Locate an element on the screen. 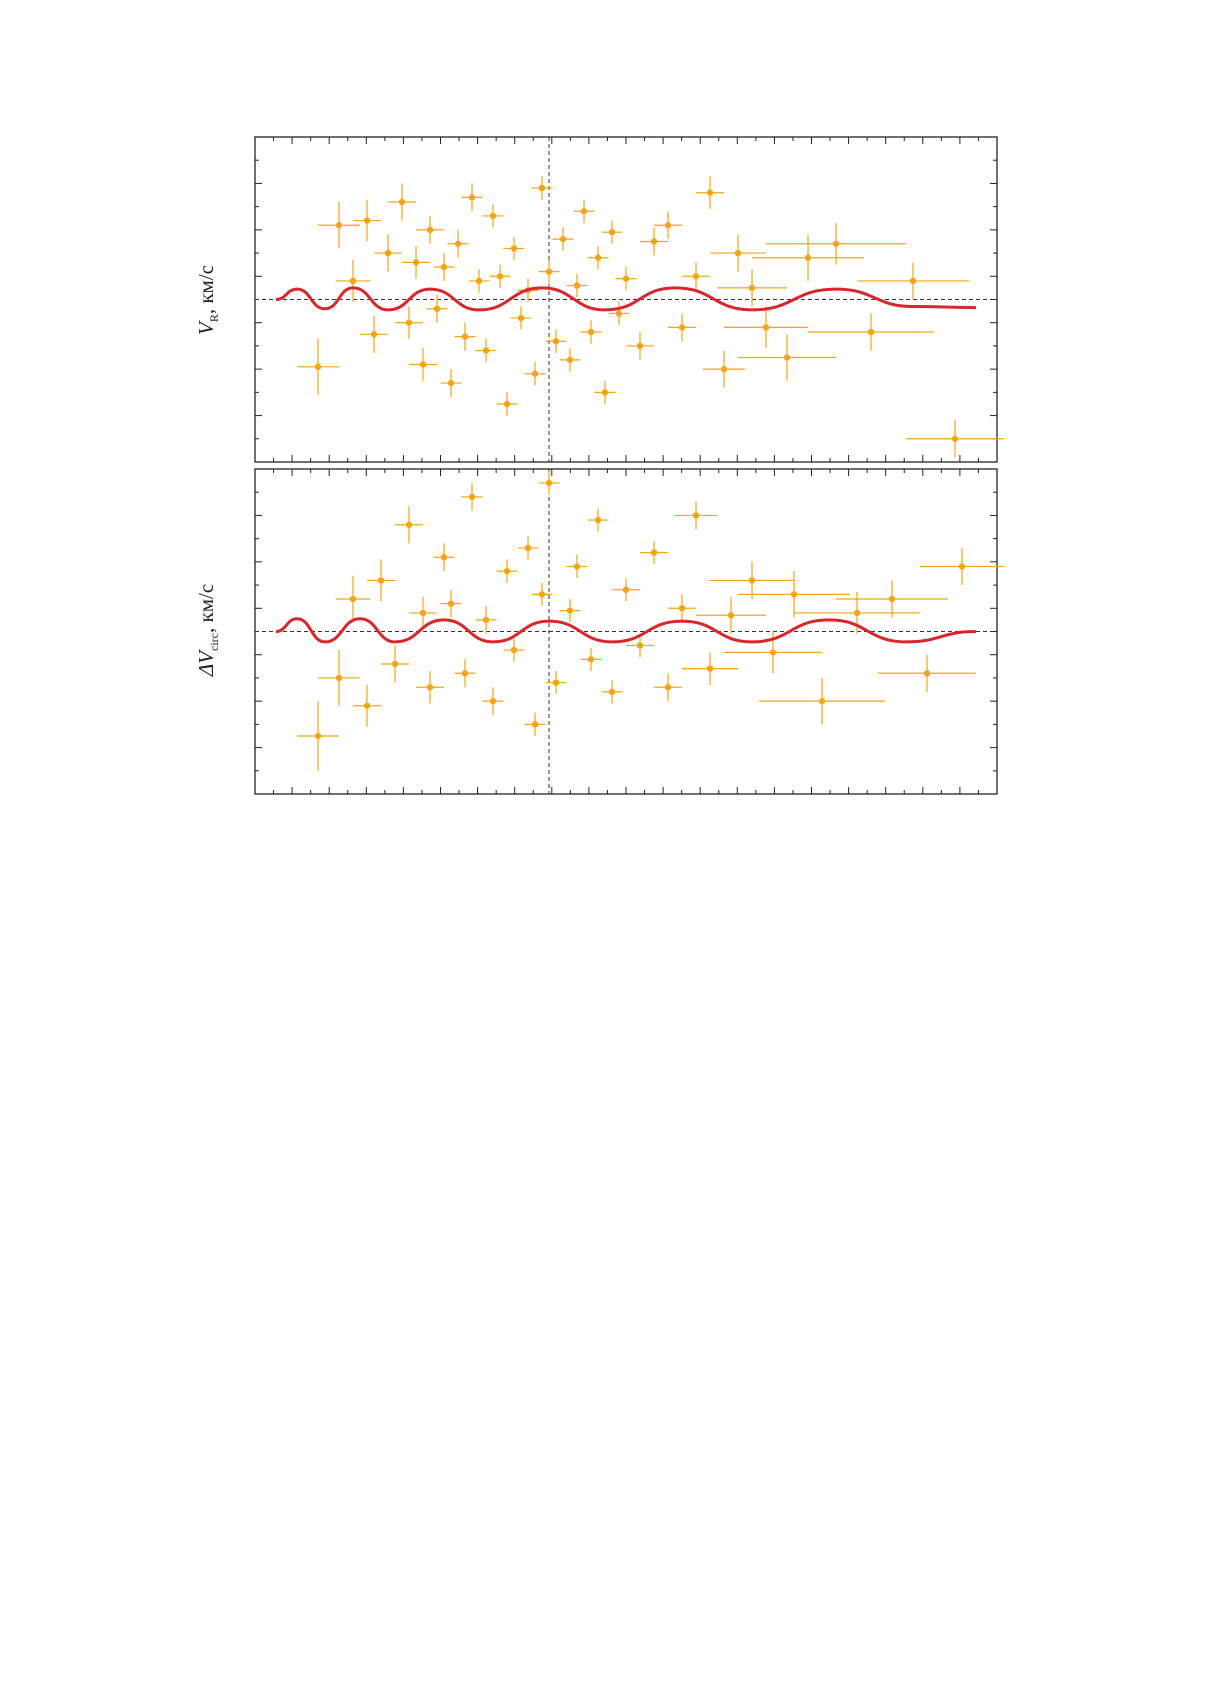 The image size is (1210, 1683). panel-top-y-axis-label: VR, км/с is located at coordinates (207, 300).